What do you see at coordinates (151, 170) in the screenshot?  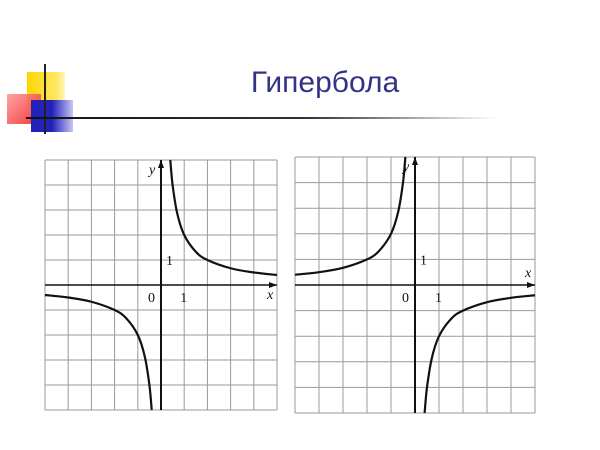 I see `y-axis-label: y` at bounding box center [151, 170].